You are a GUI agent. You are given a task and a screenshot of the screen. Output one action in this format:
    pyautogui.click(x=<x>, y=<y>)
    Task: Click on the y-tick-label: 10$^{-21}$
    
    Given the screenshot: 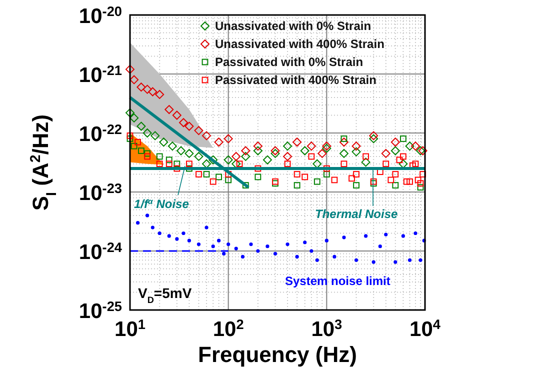 What is the action you would take?
    pyautogui.click(x=100, y=74)
    